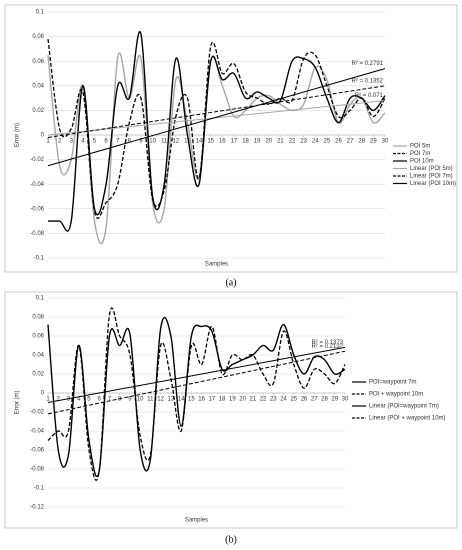  I want to click on x-tick-label: 21, so click(280, 142).